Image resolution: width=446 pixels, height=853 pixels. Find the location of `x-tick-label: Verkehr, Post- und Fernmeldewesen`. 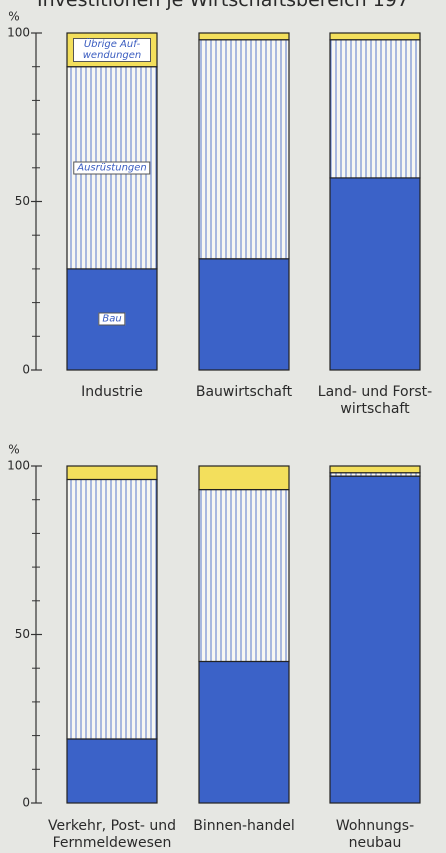

x-tick-label: Verkehr, Post- und Fernmeldewesen is located at coordinates (112, 834).